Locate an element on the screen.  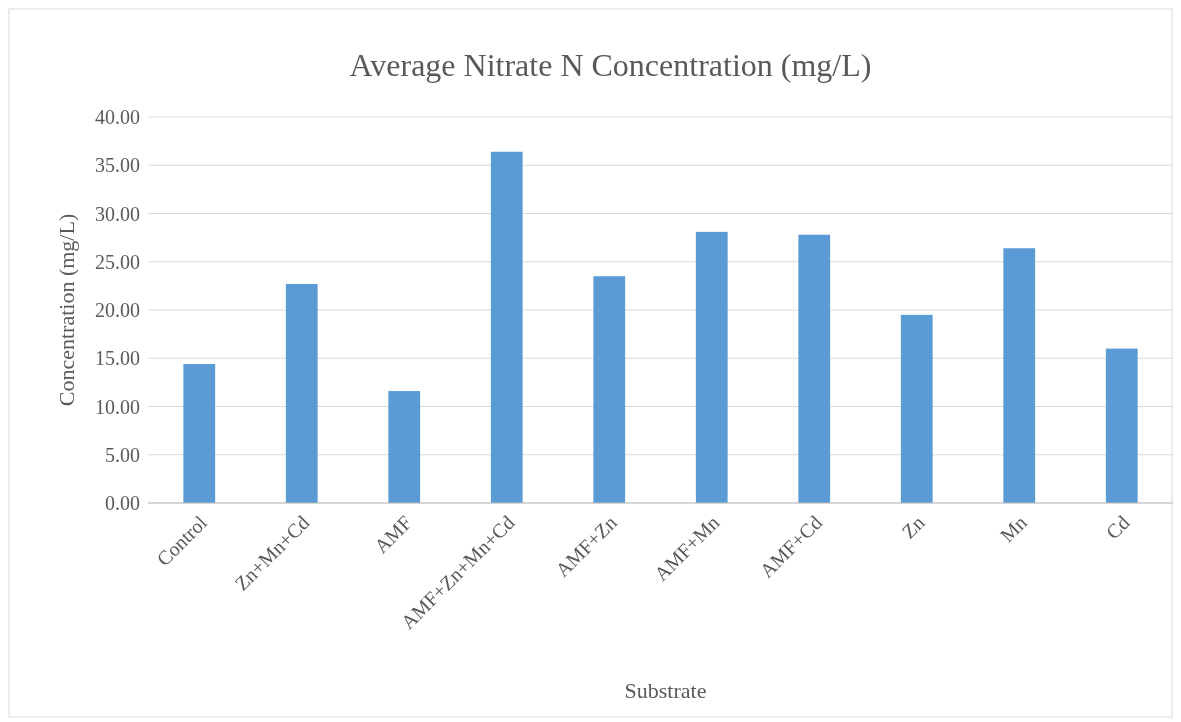
y-axis-title: Concentration (mg/L) is located at coordinates (66, 310).